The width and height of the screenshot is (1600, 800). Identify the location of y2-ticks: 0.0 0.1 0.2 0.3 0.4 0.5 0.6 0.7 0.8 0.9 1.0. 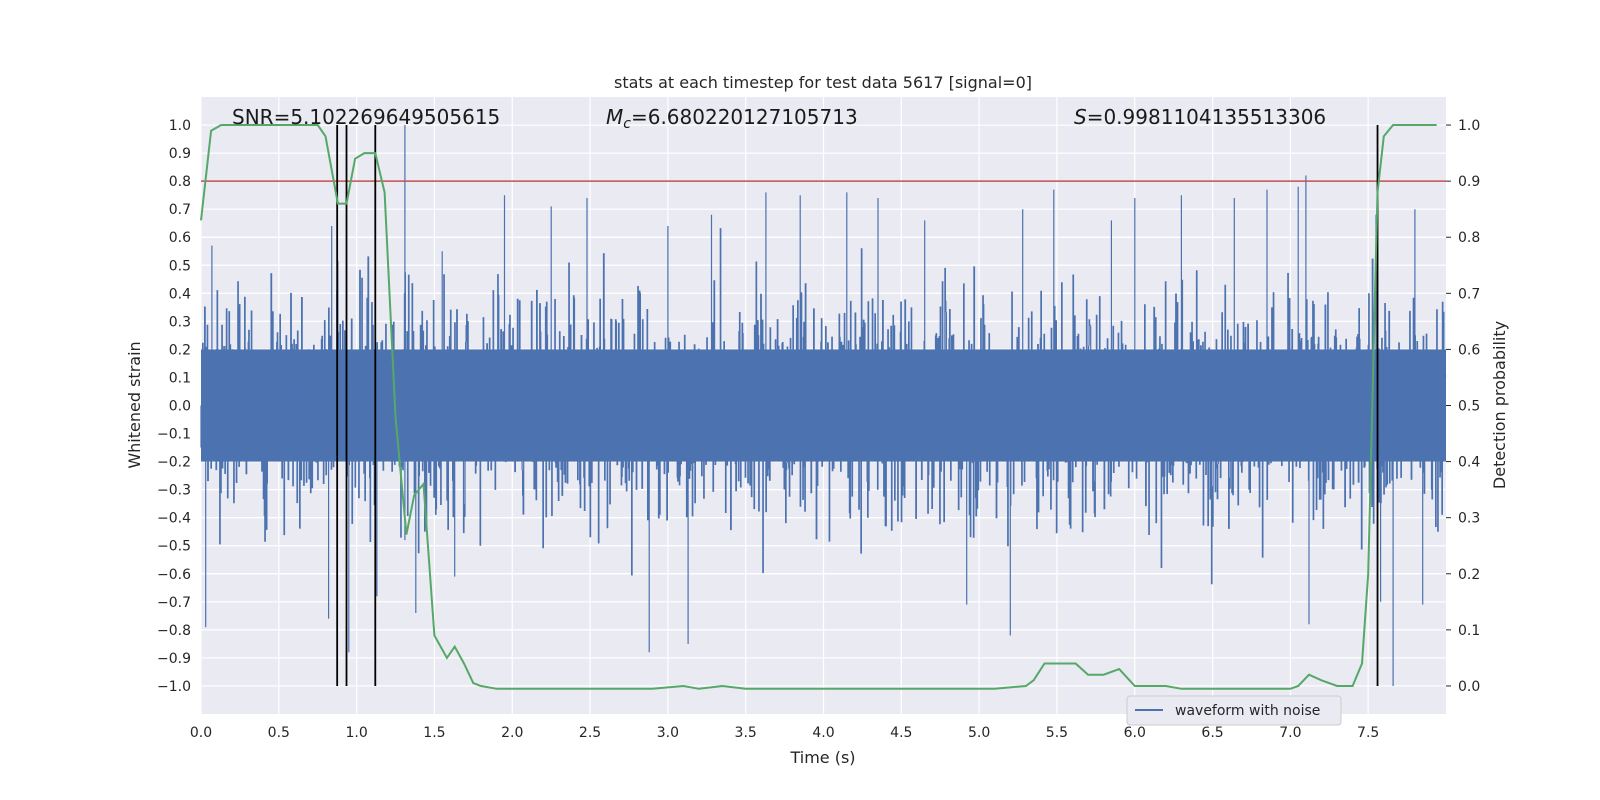
(1463, 406).